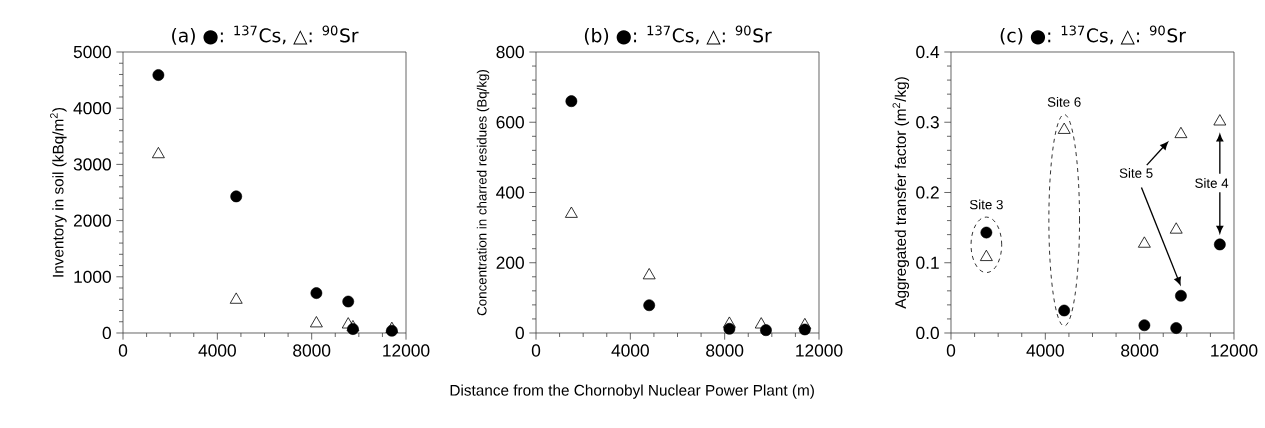 This screenshot has width=1265, height=428. I want to click on y-tick-label: 0.1, so click(927, 262).